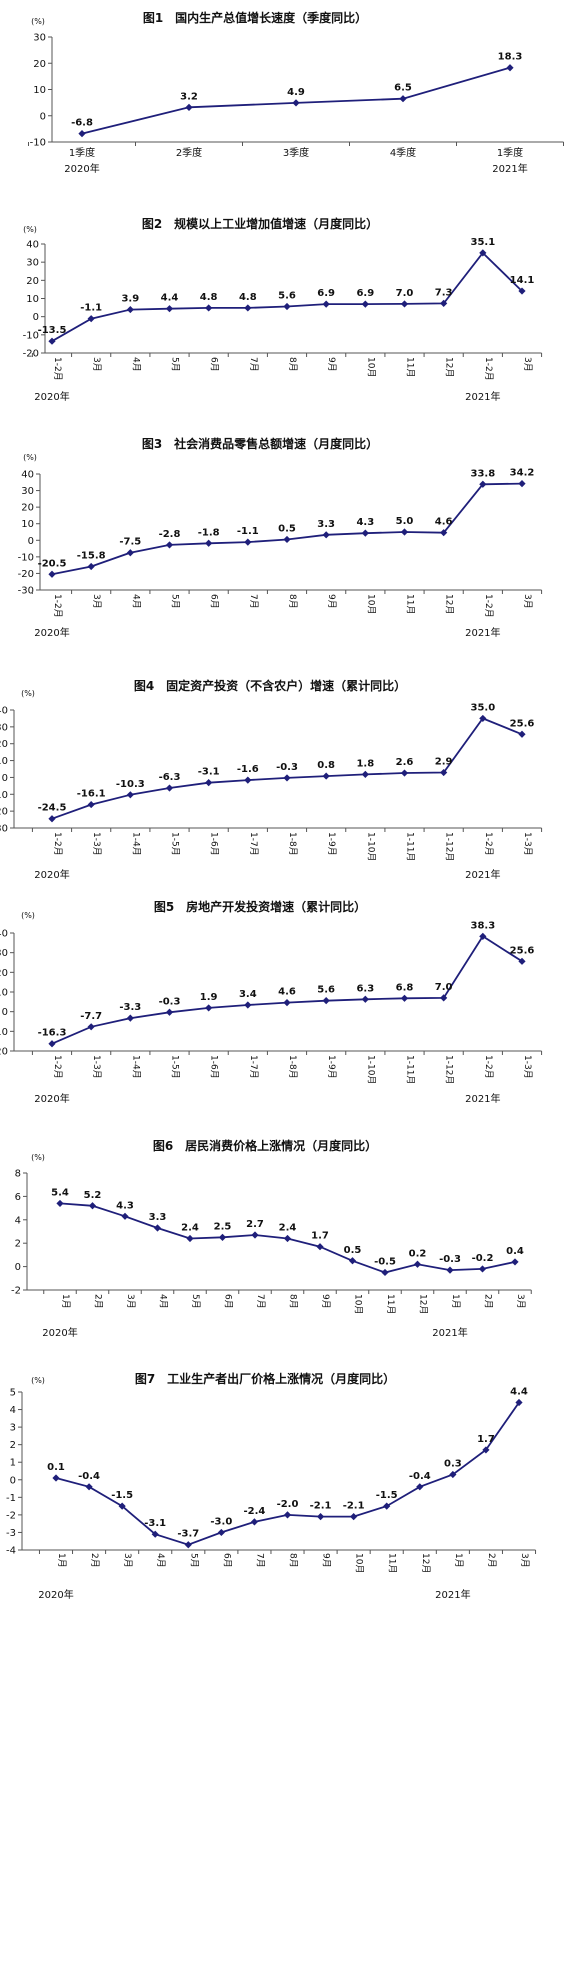  What do you see at coordinates (444, 292) in the screenshot?
I see `data-label: 7.3` at bounding box center [444, 292].